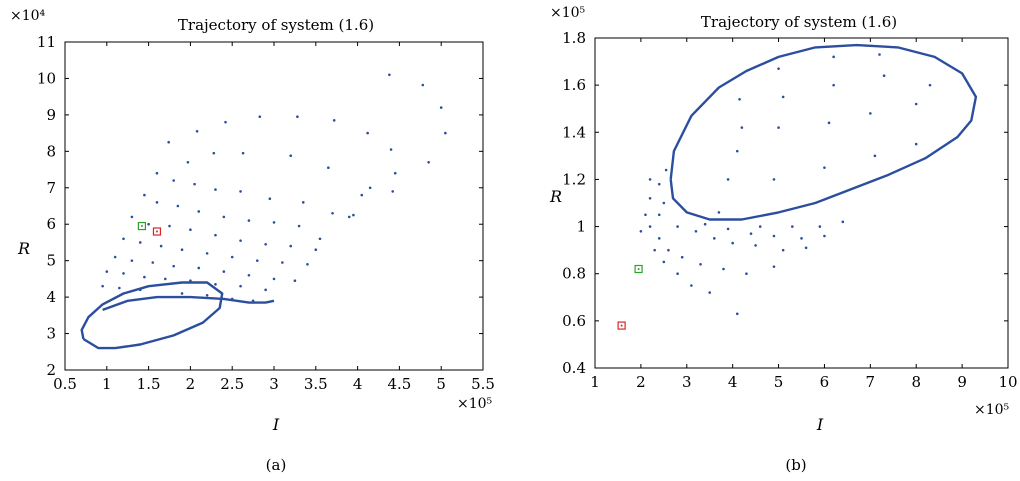 This screenshot has height=481, width=1020. I want to click on x-tick-label-a: 3.5, so click(316, 384).